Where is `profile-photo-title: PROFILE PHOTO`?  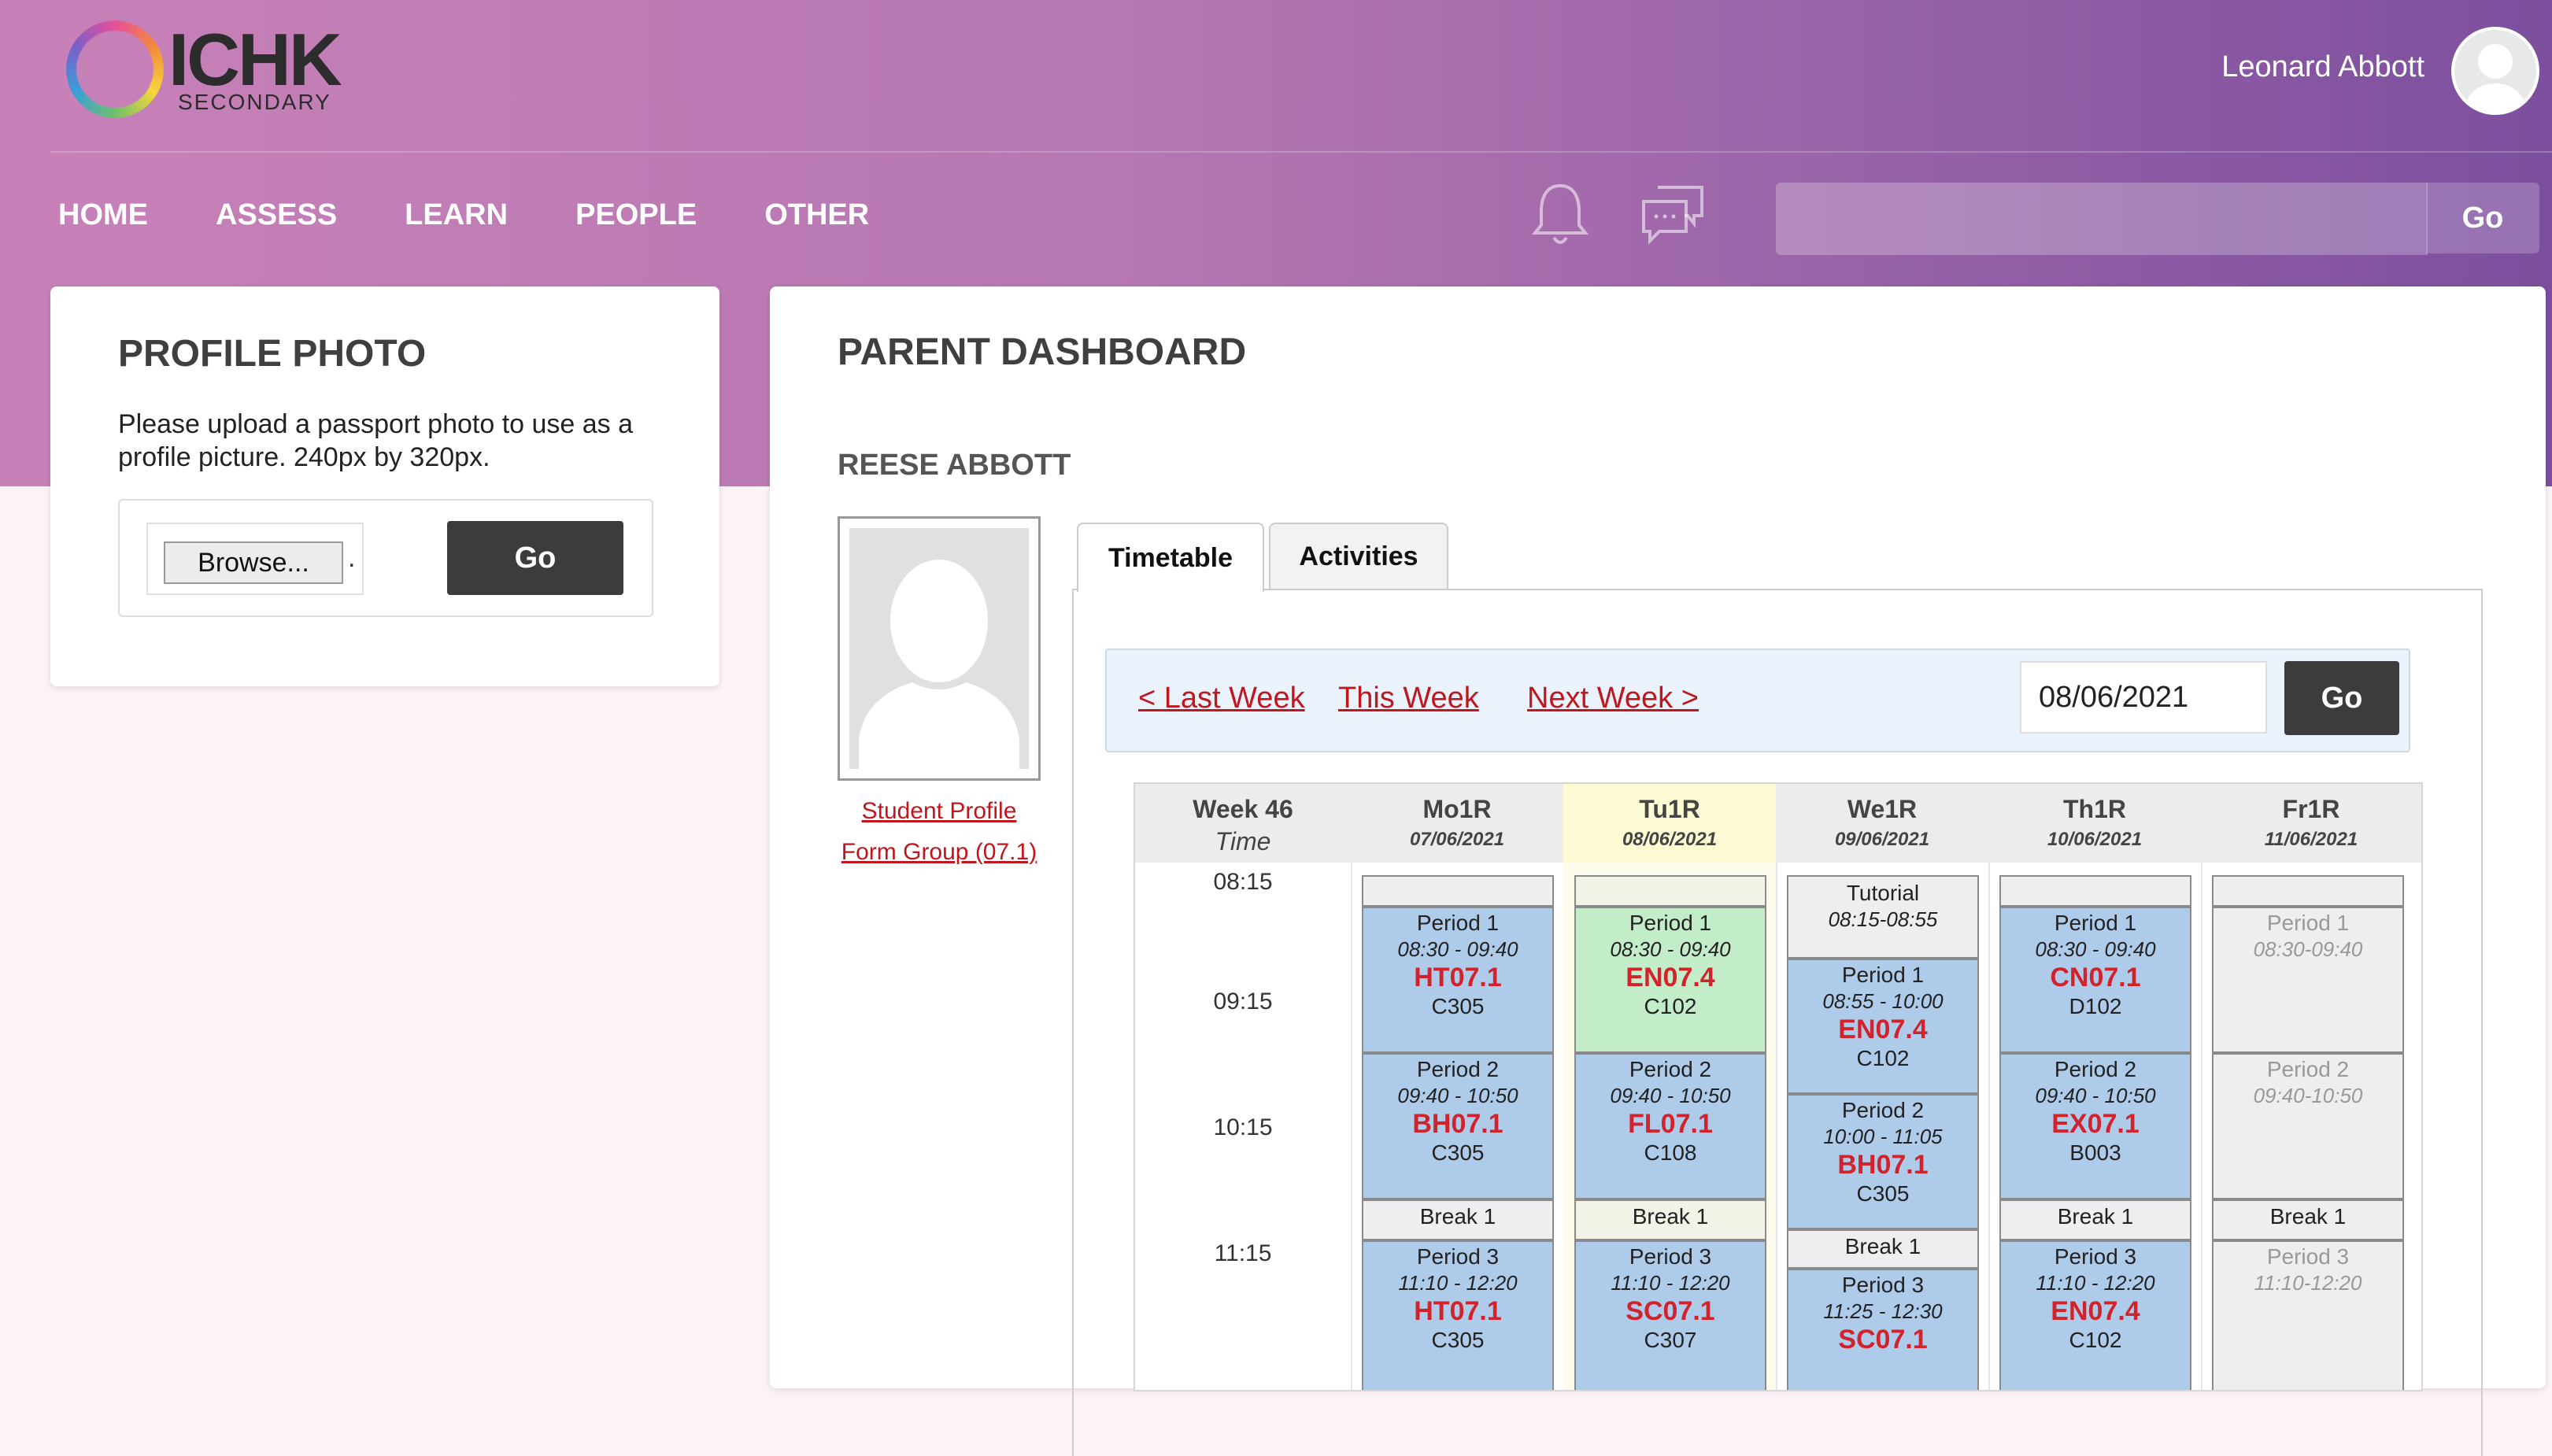 profile-photo-title: PROFILE PHOTO is located at coordinates (273, 354).